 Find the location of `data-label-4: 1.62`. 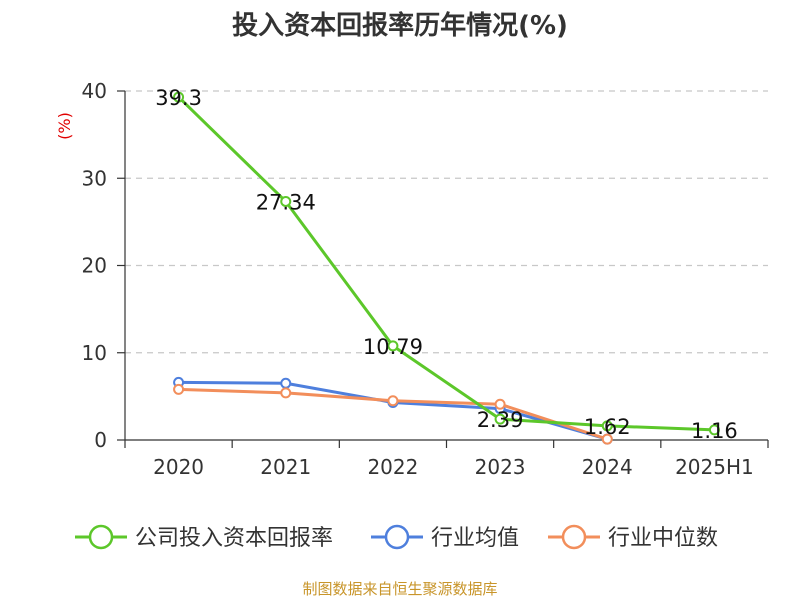

data-label-4: 1.62 is located at coordinates (607, 427).